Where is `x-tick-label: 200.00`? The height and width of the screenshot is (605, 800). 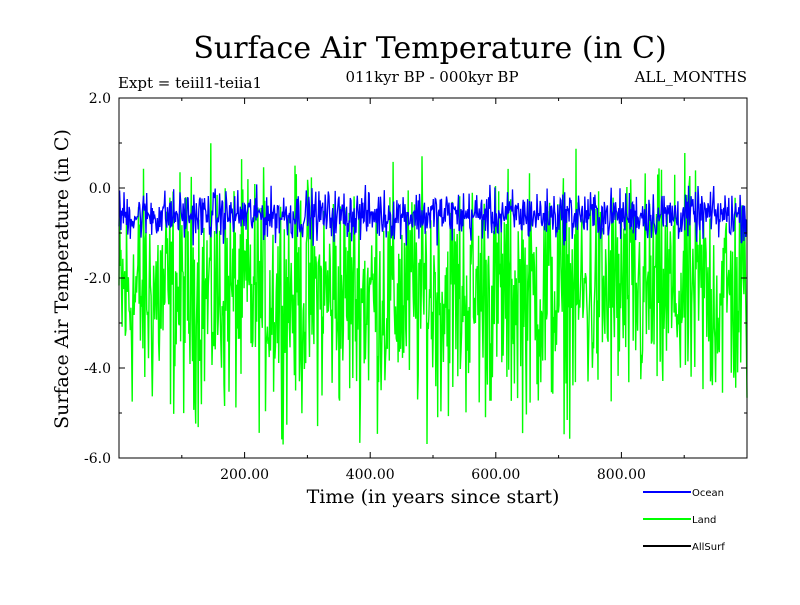
x-tick-label: 200.00 is located at coordinates (244, 475).